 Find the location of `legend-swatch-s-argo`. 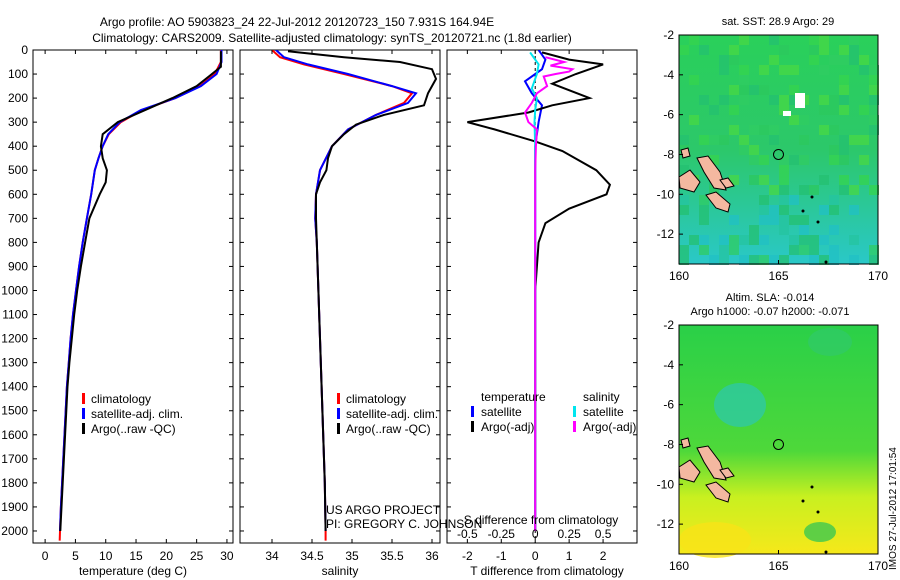

legend-swatch-s-argo is located at coordinates (574, 426).